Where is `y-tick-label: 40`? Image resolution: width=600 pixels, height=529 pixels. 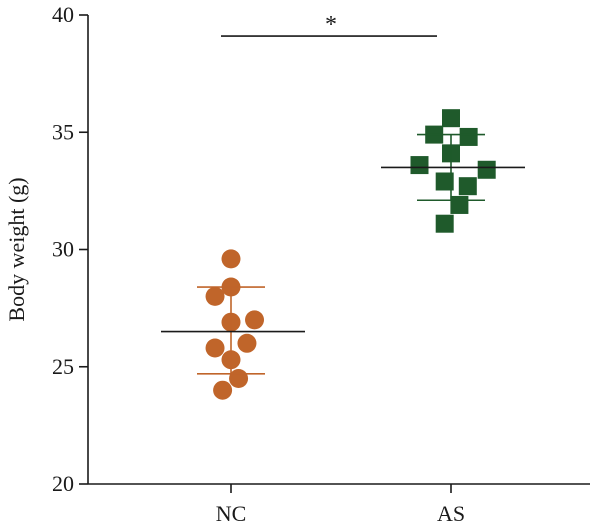 y-tick-label: 40 is located at coordinates (63, 14).